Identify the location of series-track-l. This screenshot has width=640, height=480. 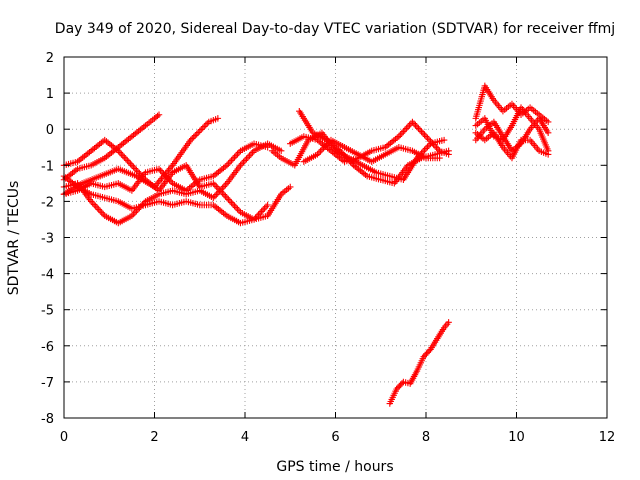
(512, 104).